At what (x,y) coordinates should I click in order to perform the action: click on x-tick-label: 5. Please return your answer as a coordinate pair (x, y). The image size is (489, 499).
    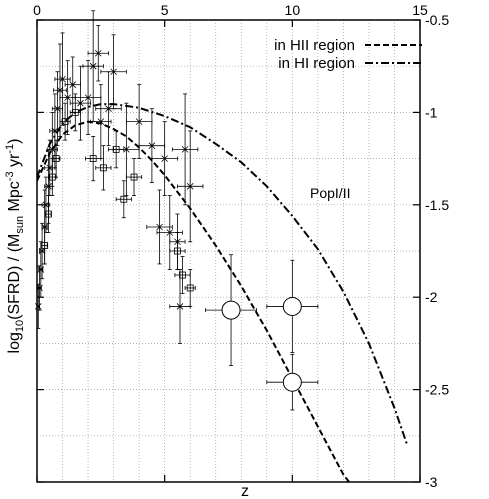
    Looking at the image, I should click on (165, 10).